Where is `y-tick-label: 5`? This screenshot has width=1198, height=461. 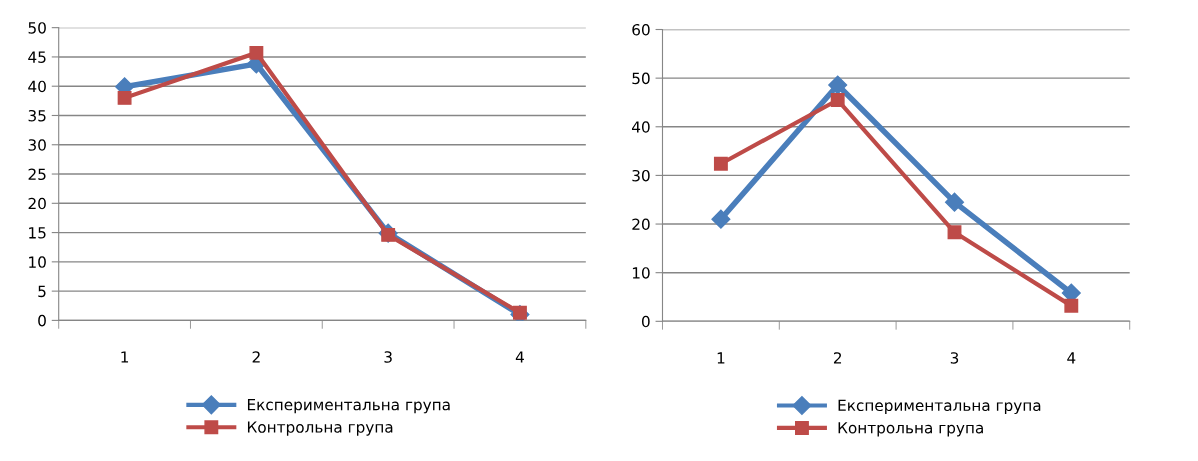 y-tick-label: 5 is located at coordinates (42, 291).